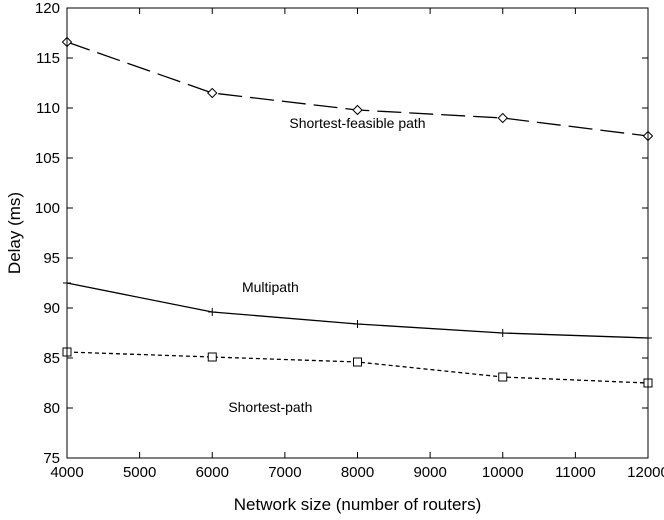  Describe the element at coordinates (51, 258) in the screenshot. I see `y-tick-label: 95` at that location.